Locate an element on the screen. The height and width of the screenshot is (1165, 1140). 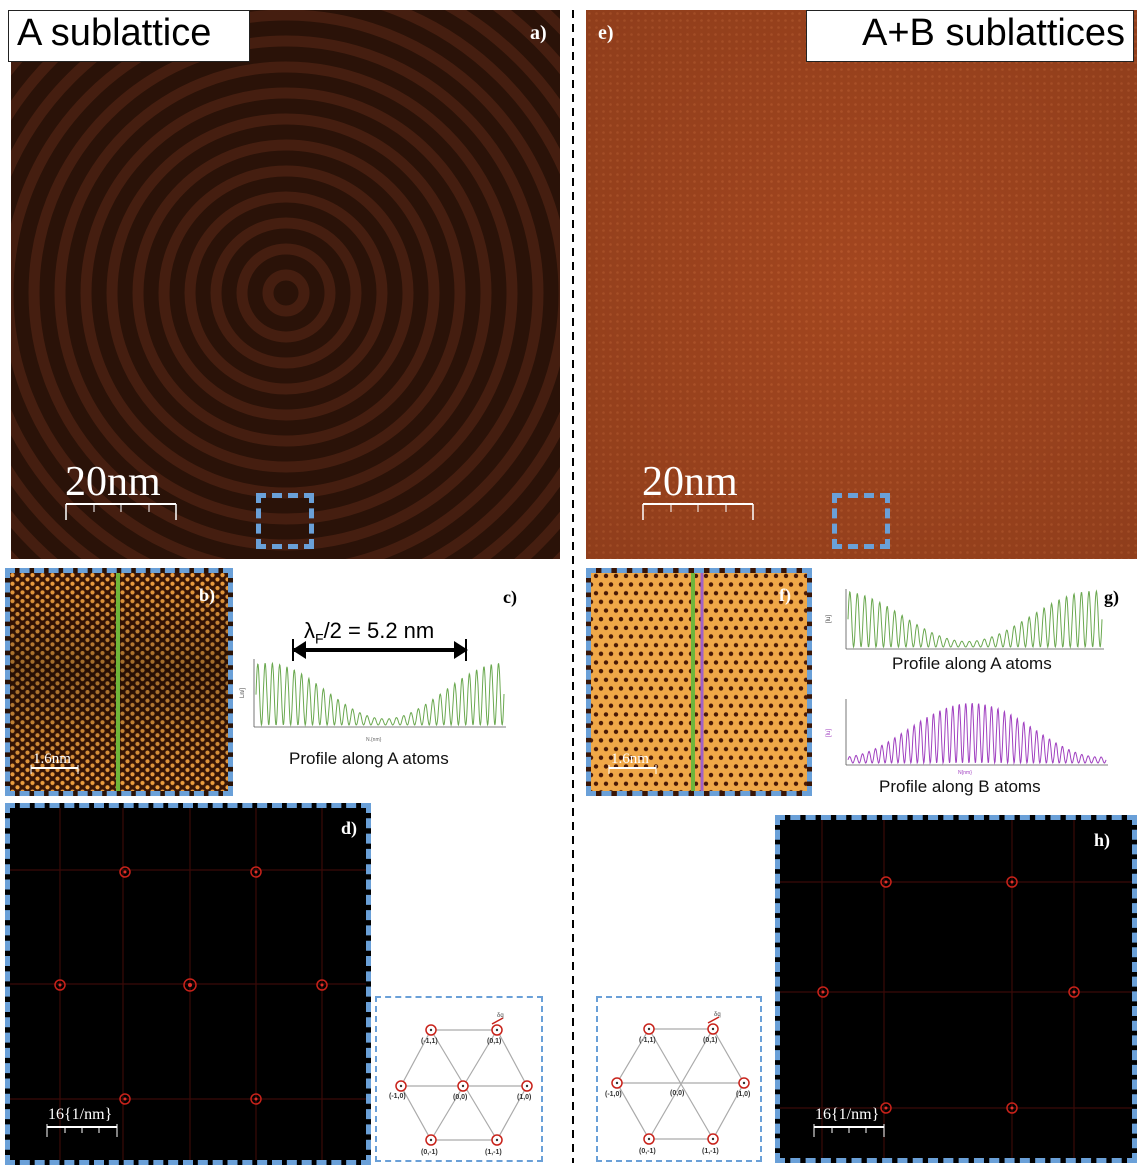
panel-g-profile-b-line is located at coordinates (977, 734).